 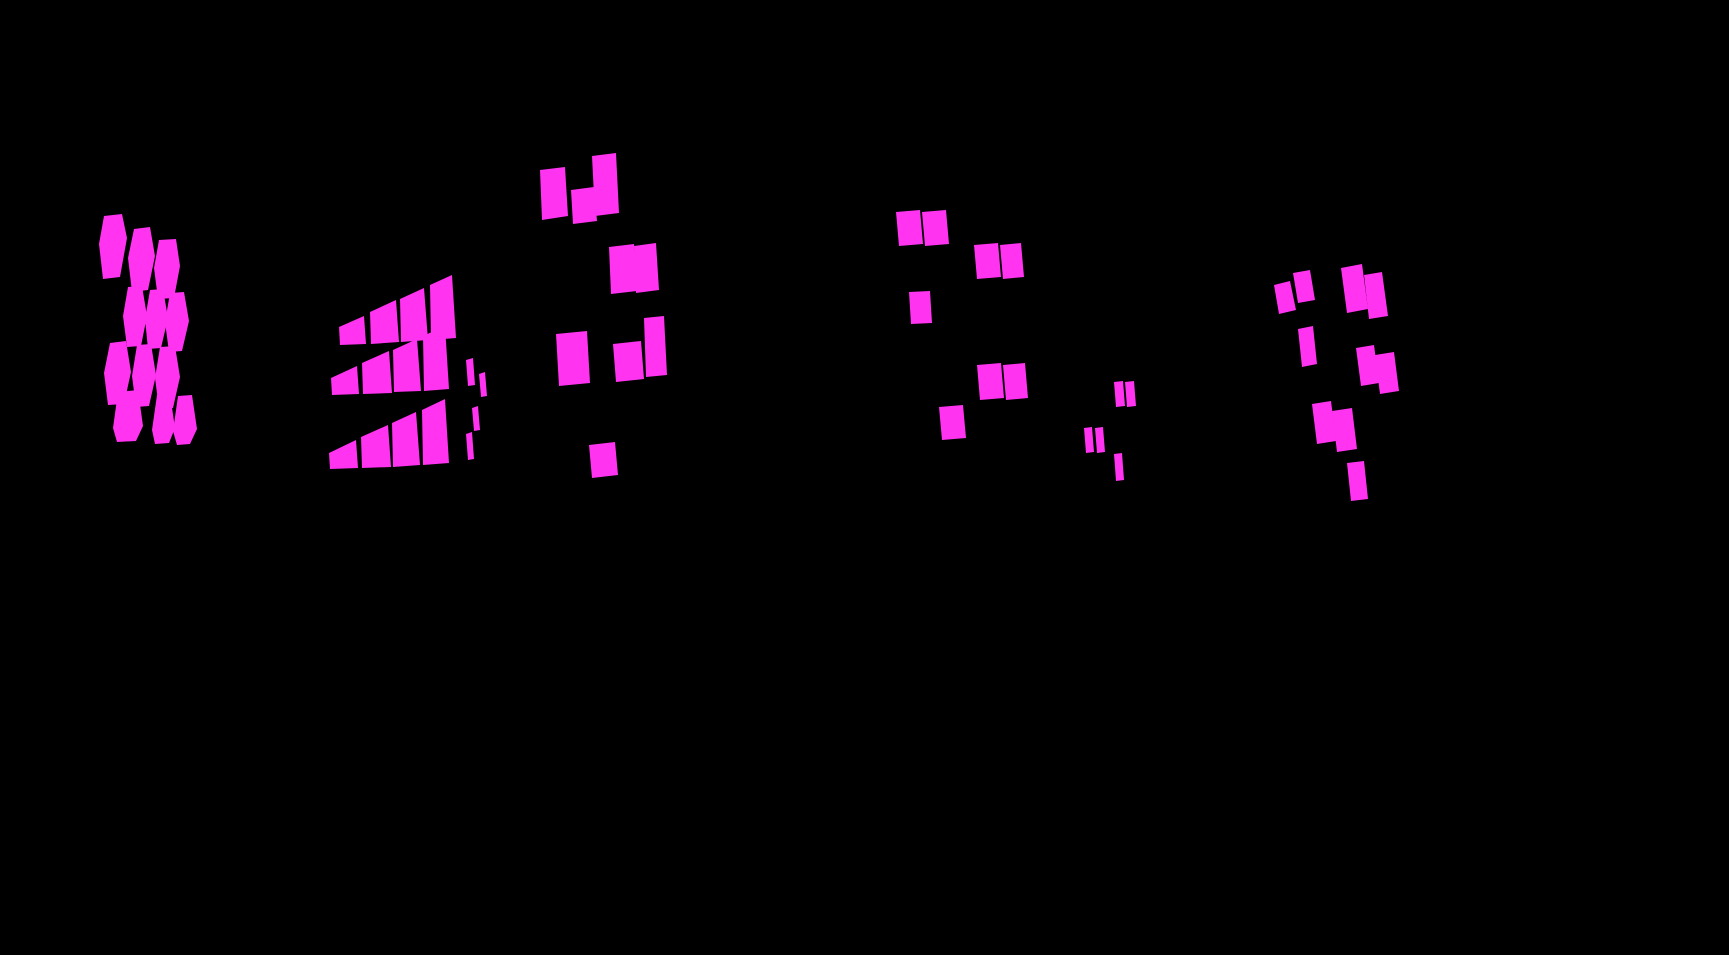 What do you see at coordinates (167, 377) in the screenshot?
I see `region-l-r3-c` at bounding box center [167, 377].